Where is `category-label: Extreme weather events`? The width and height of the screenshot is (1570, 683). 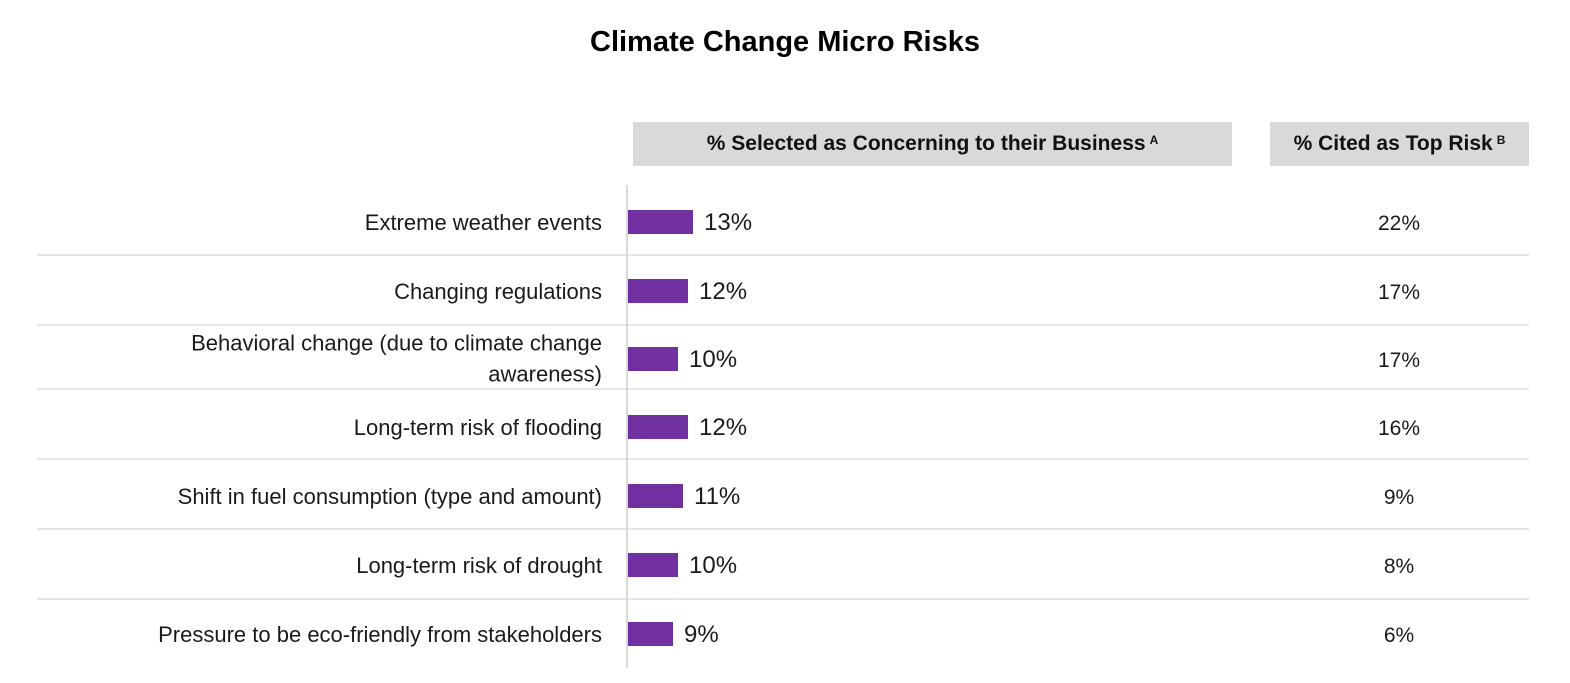 category-label: Extreme weather events is located at coordinates (483, 222).